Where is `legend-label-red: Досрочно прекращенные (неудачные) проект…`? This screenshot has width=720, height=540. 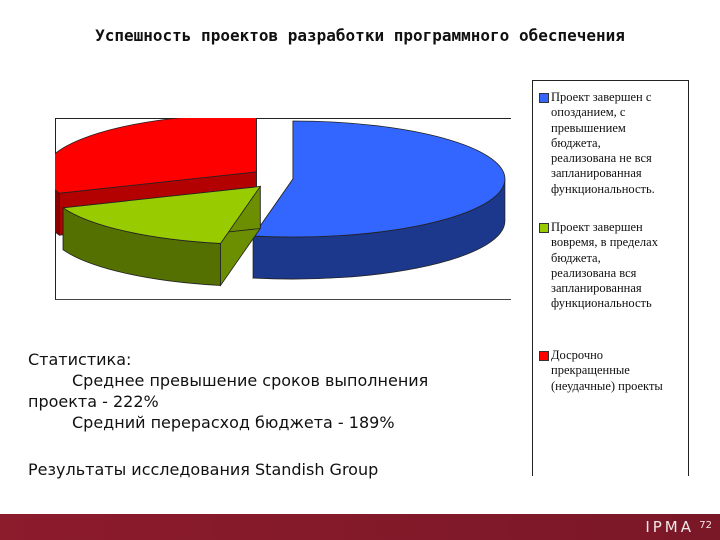
legend-label-red: Досрочно прекращенные (неудачные) проект… is located at coordinates (607, 370).